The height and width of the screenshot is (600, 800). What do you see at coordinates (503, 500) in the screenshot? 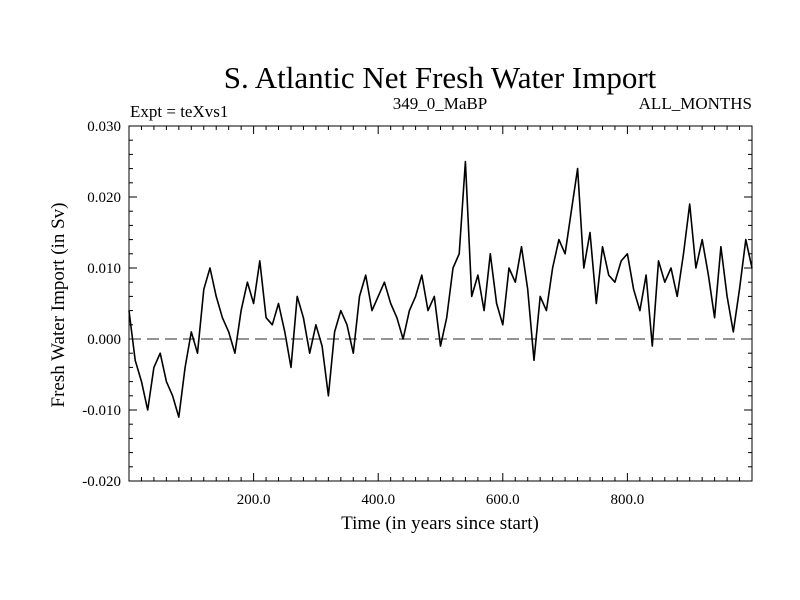
I see `x-tick-label: 600.0` at bounding box center [503, 500].